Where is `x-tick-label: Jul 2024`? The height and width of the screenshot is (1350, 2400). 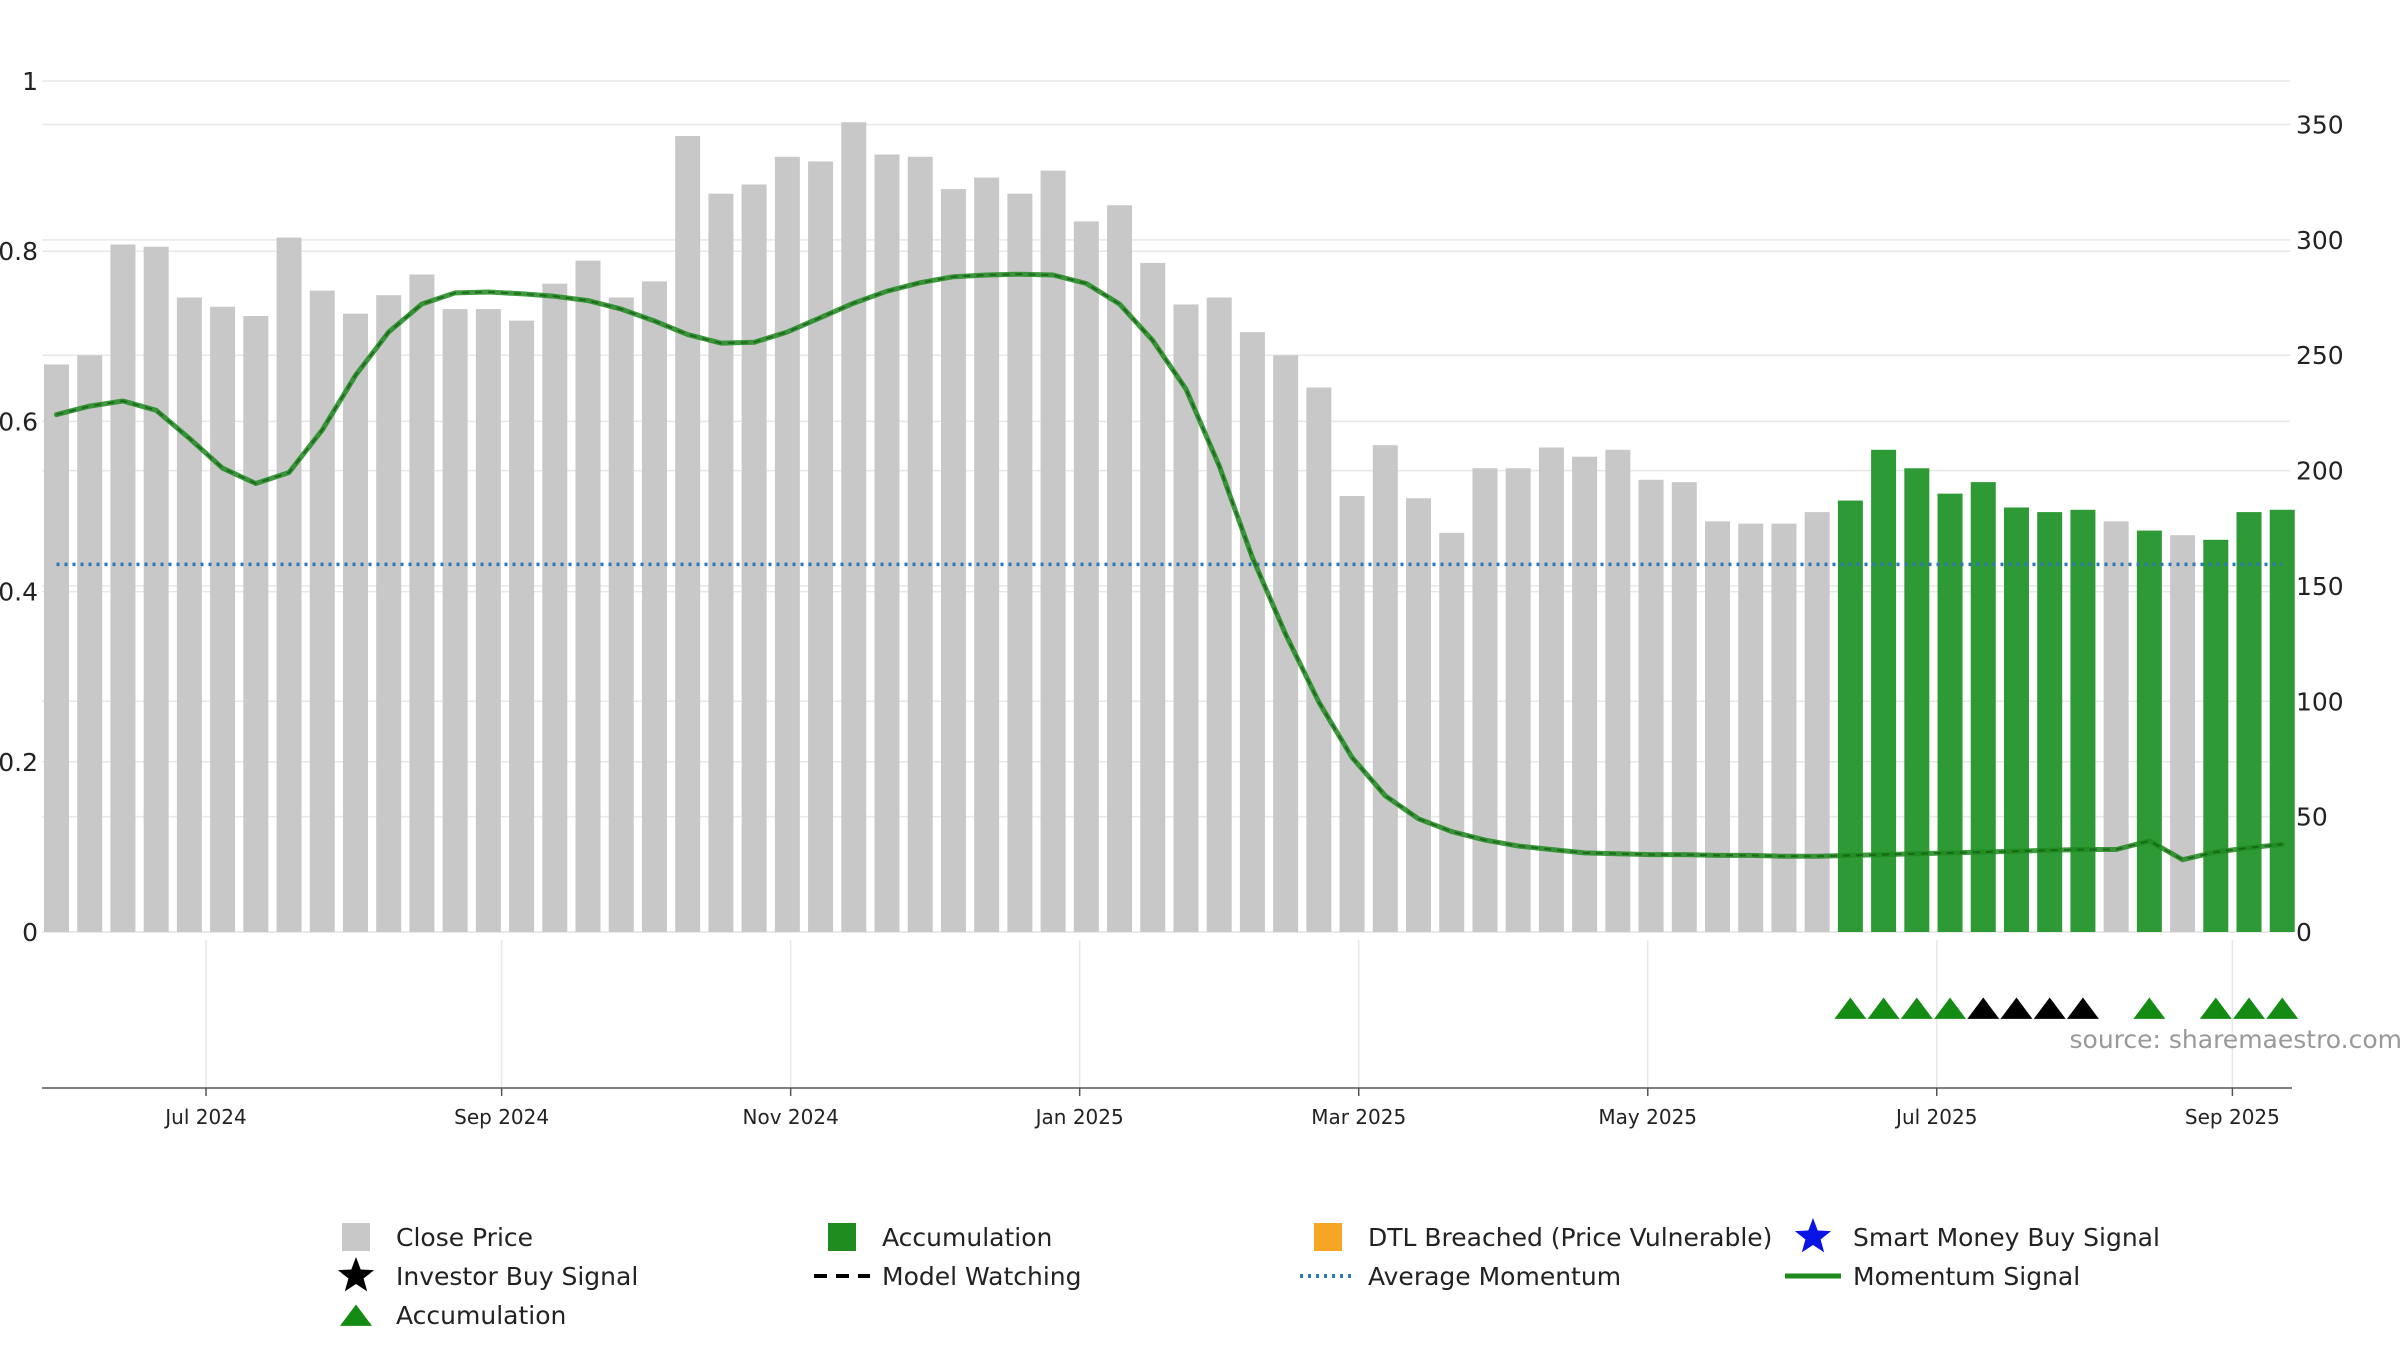 x-tick-label: Jul 2024 is located at coordinates (204, 1117).